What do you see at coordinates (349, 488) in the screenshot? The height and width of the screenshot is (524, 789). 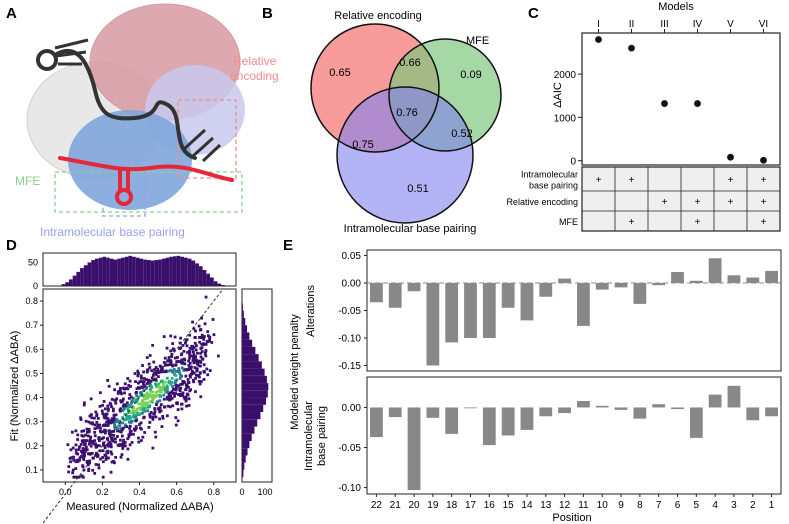 I see `e-ytick-label: -0.10` at bounding box center [349, 488].